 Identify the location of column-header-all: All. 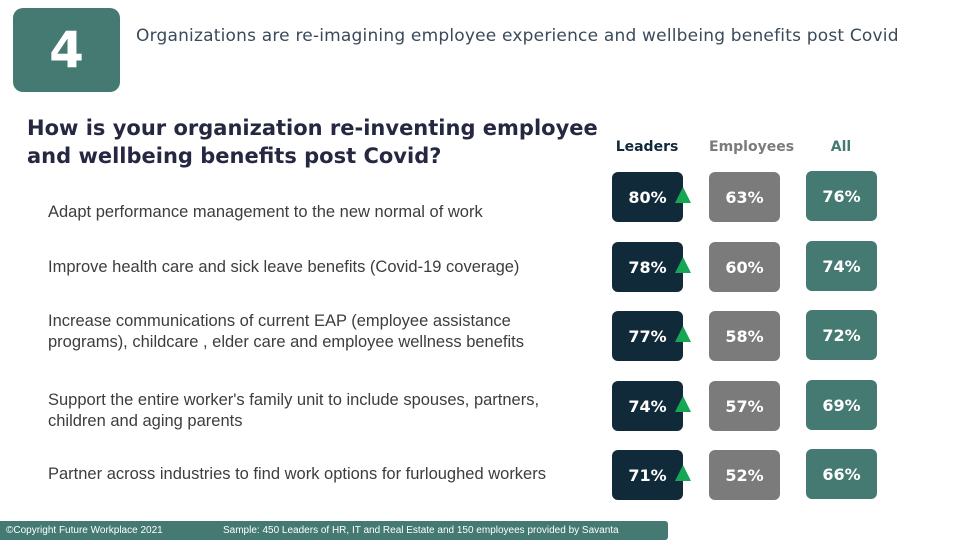
(841, 147).